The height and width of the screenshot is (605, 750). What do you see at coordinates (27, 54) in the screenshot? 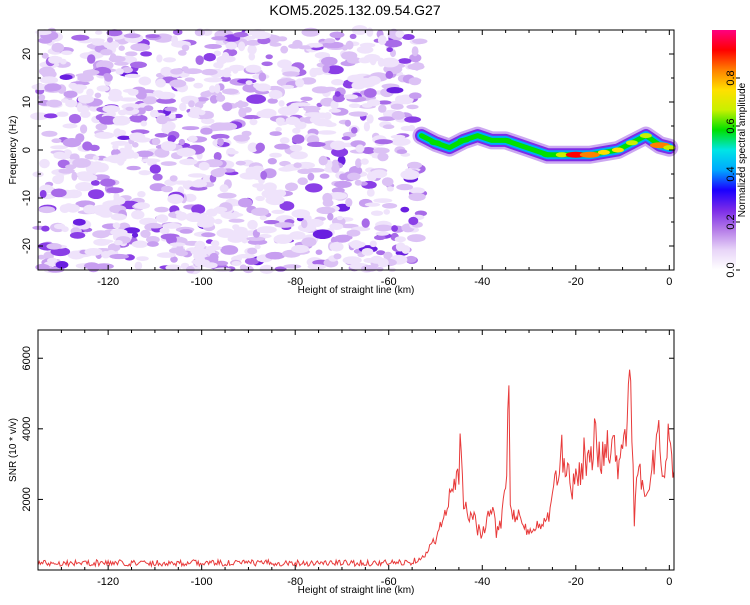
I see `y-tick-label: 20` at bounding box center [27, 54].